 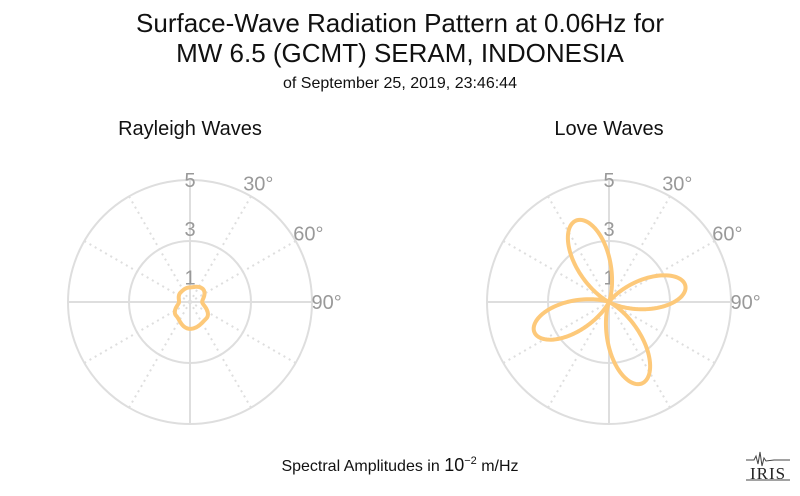 I want to click on rayleigh-radial-tick-label: 3, so click(x=189, y=230).